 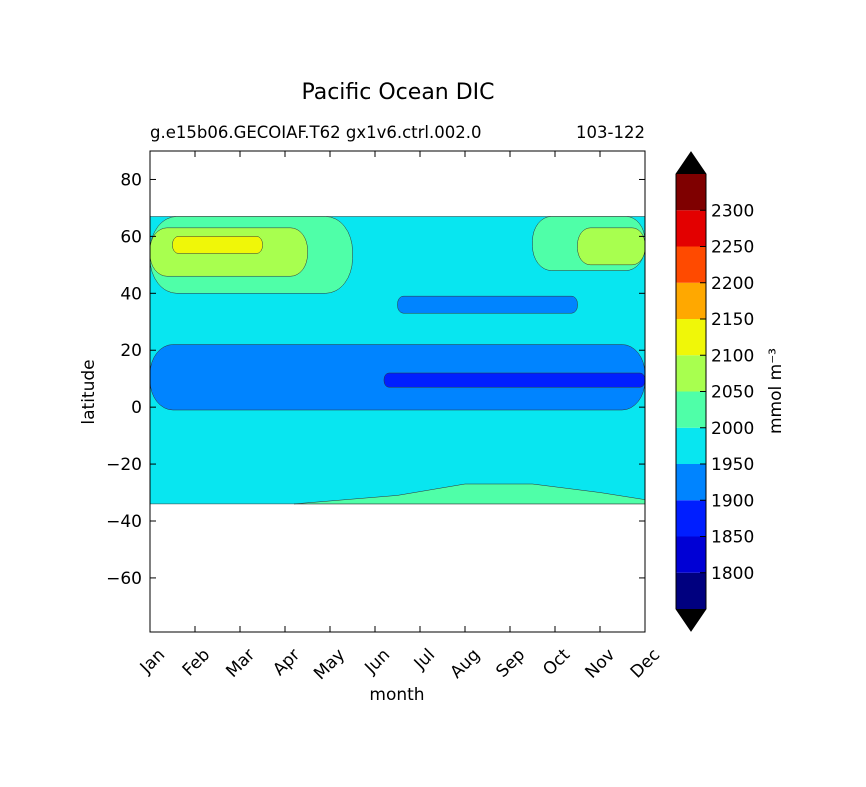 I want to click on y-tick-label: −20, so click(x=124, y=465).